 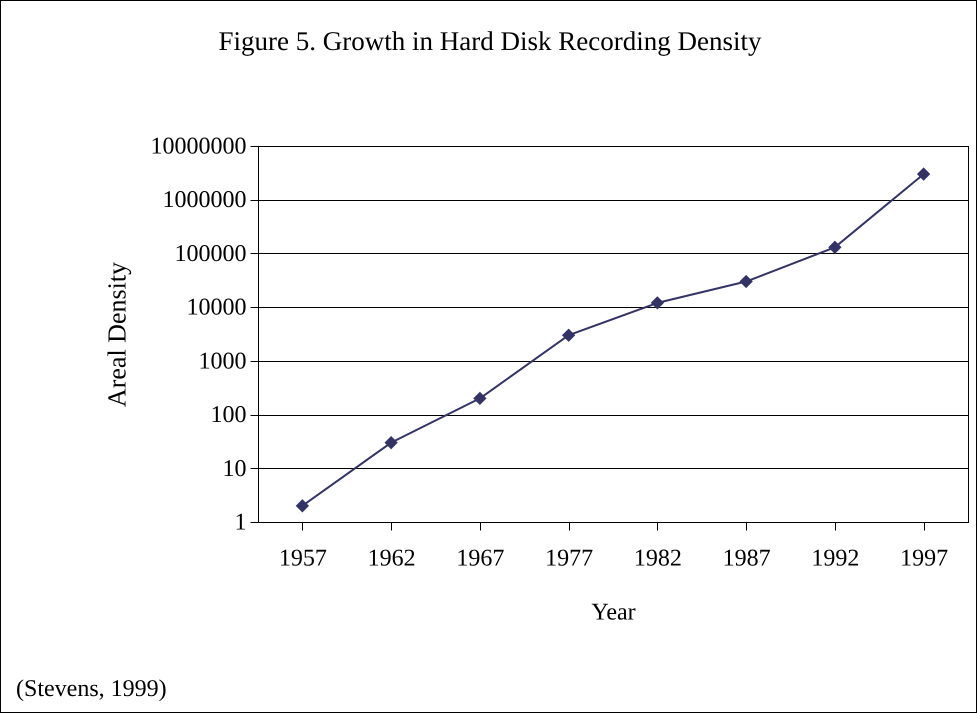 I want to click on y-tick-label: 10, so click(x=234, y=469).